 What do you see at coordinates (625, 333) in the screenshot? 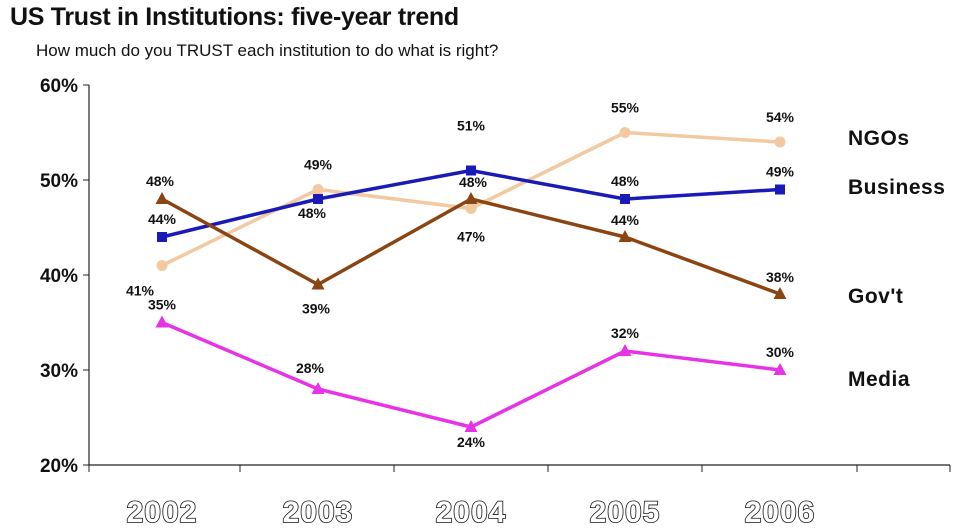
I see `data-label-media: 32%` at bounding box center [625, 333].